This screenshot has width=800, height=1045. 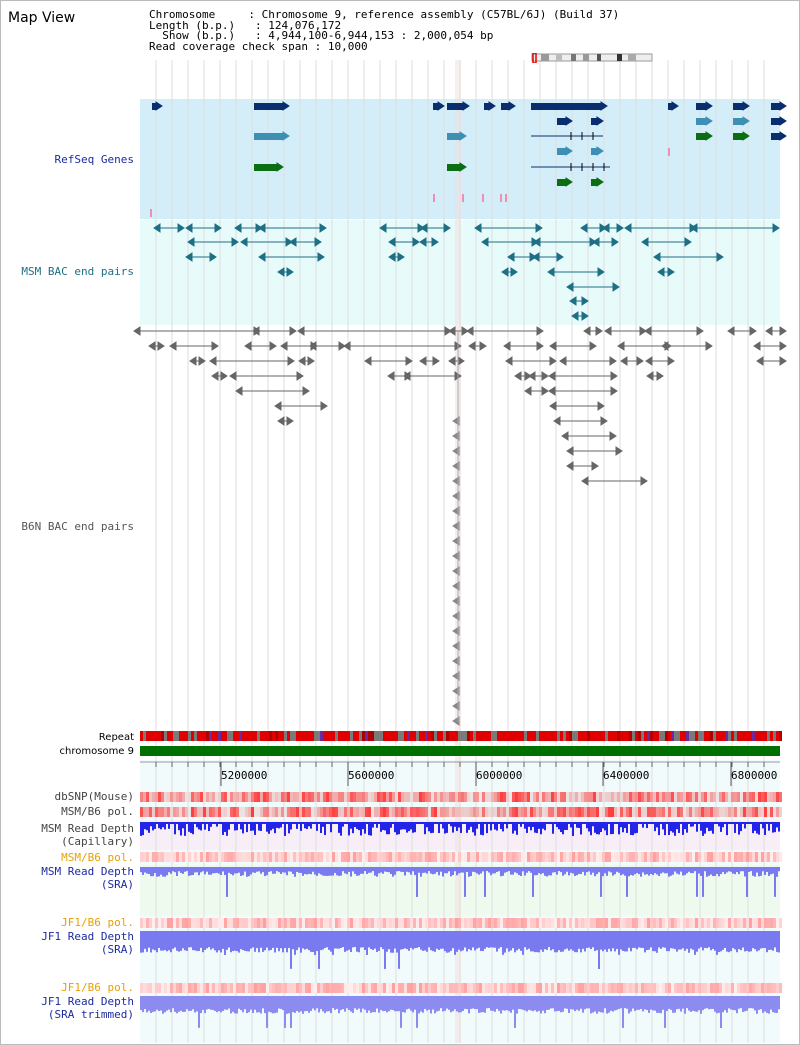 I want to click on track-label-dbsnp: dbSNP(Mouse), so click(x=94, y=796).